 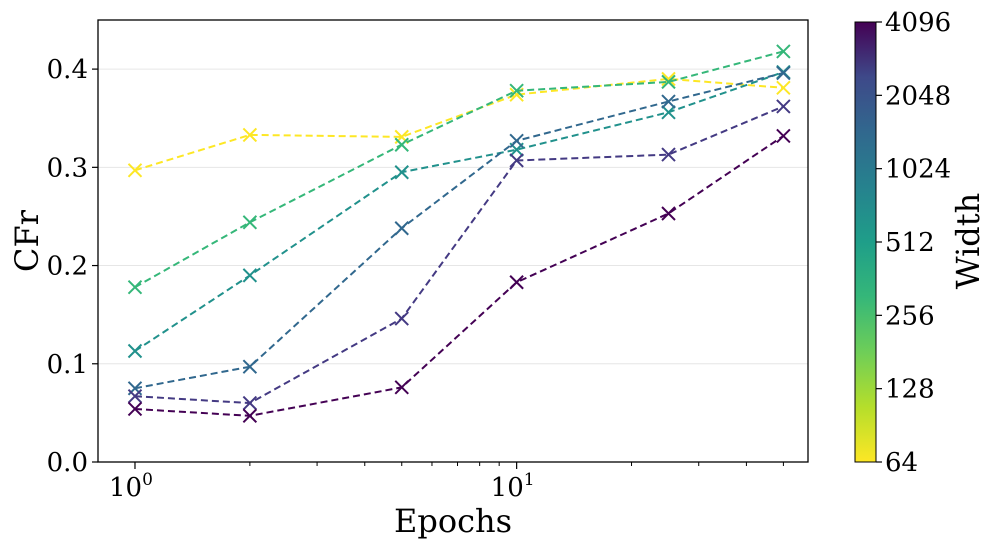 I want to click on colorbar-label: Width, so click(x=968, y=241).